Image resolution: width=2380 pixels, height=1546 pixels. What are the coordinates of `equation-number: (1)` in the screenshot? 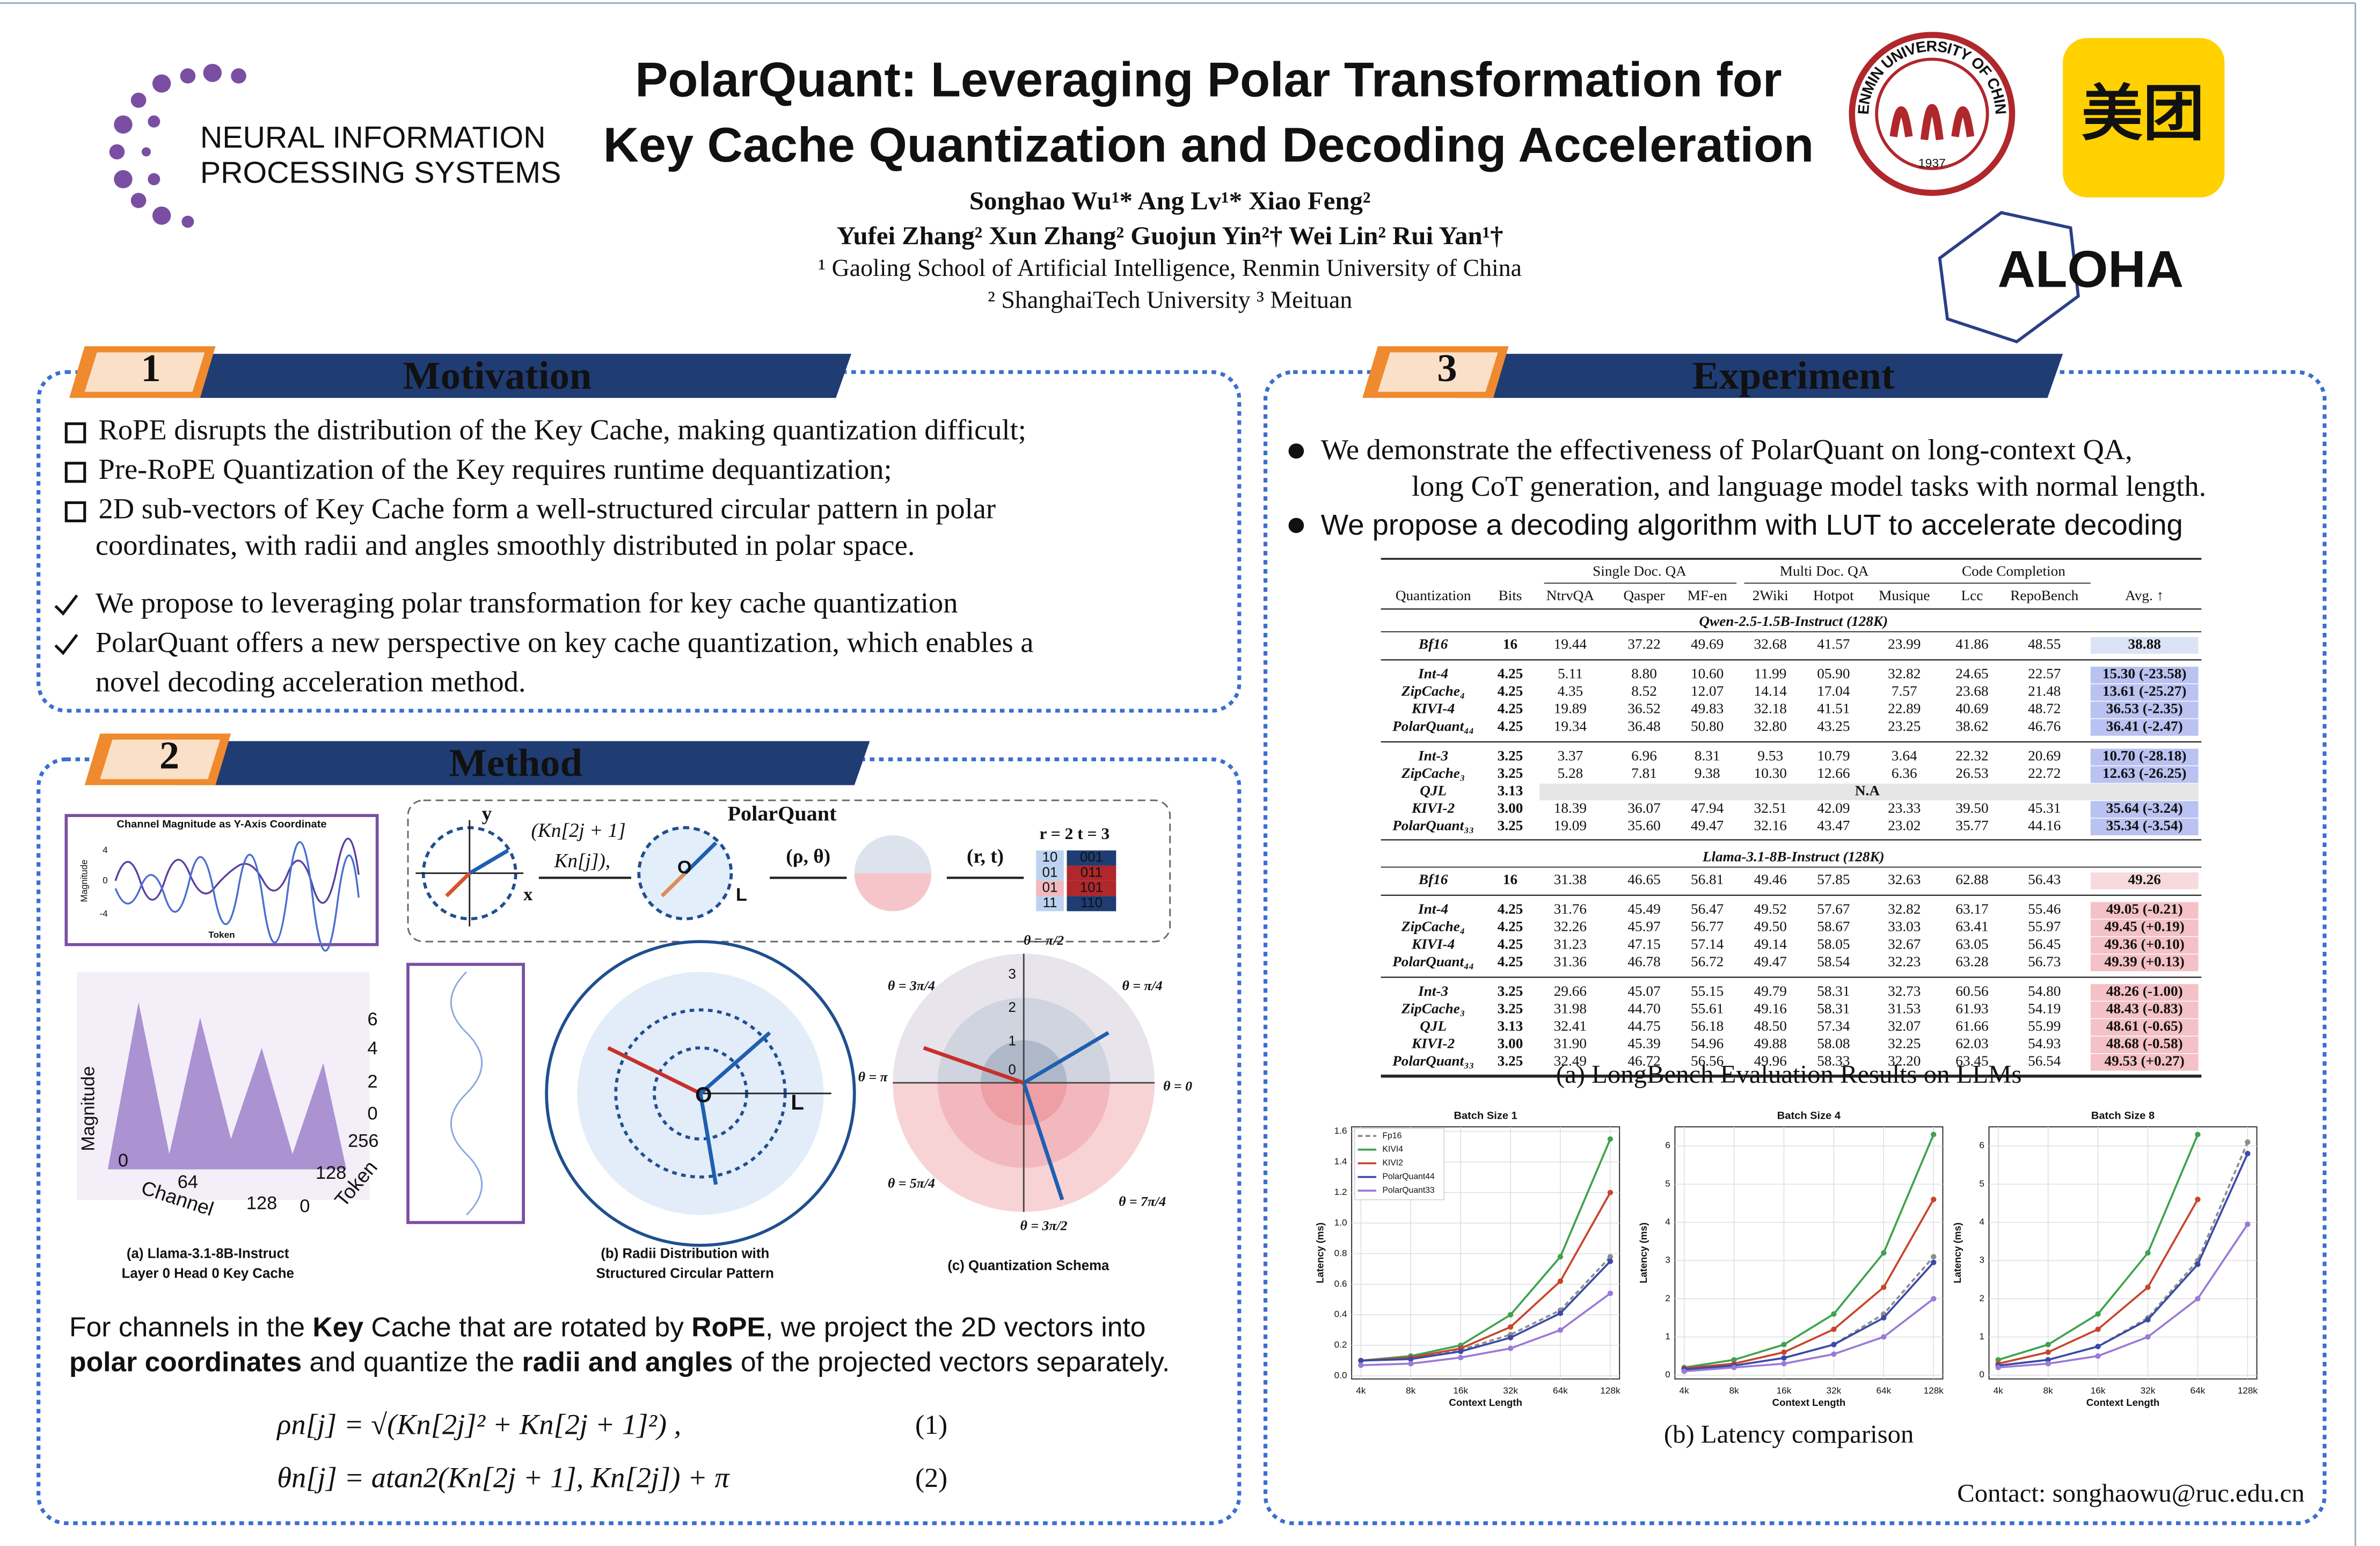 It's located at (931, 1425).